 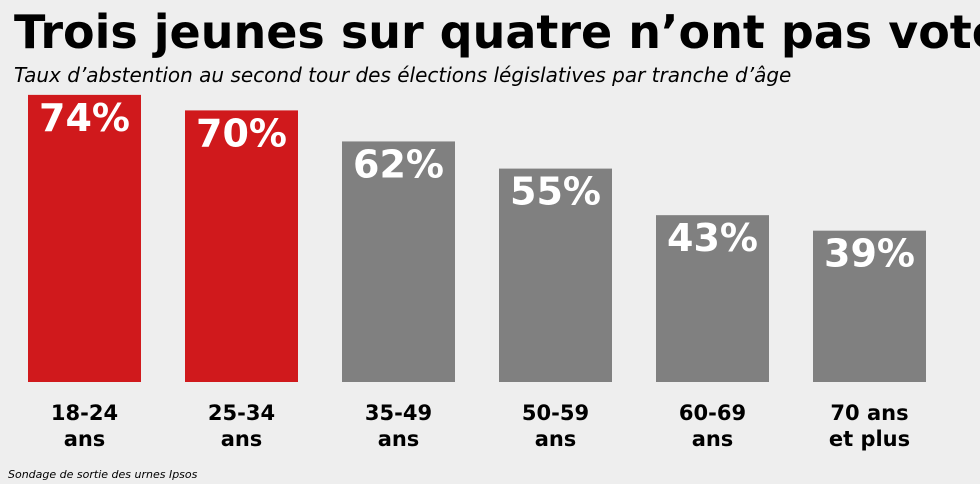 What do you see at coordinates (712, 413) in the screenshot?
I see `category-label: 60-69` at bounding box center [712, 413].